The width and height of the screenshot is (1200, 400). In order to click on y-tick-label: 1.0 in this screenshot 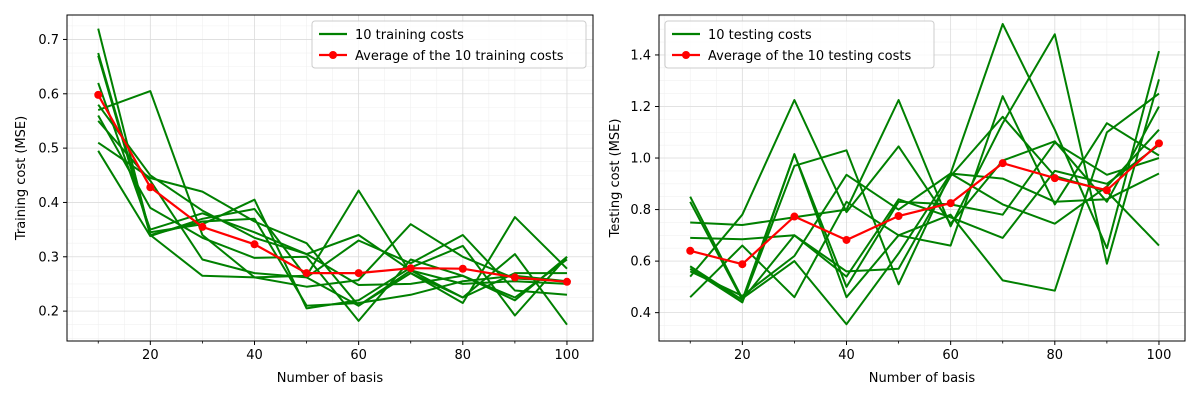, I will do `click(640, 159)`.